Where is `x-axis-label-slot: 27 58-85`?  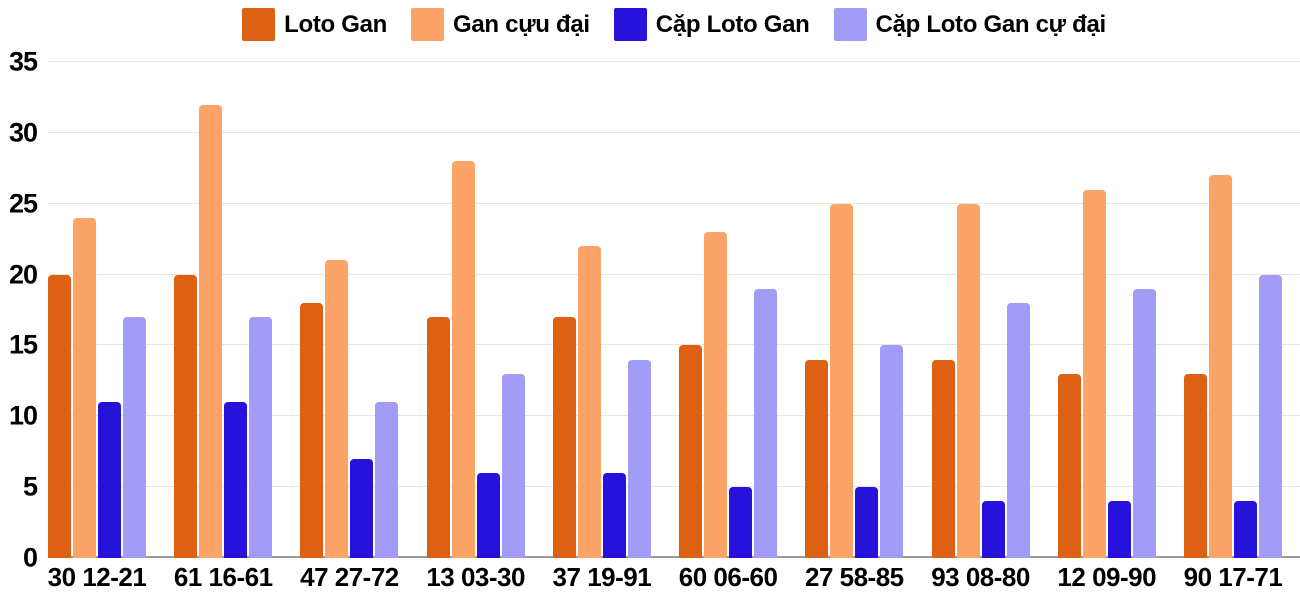
x-axis-label-slot: 27 58-85 is located at coordinates (854, 577).